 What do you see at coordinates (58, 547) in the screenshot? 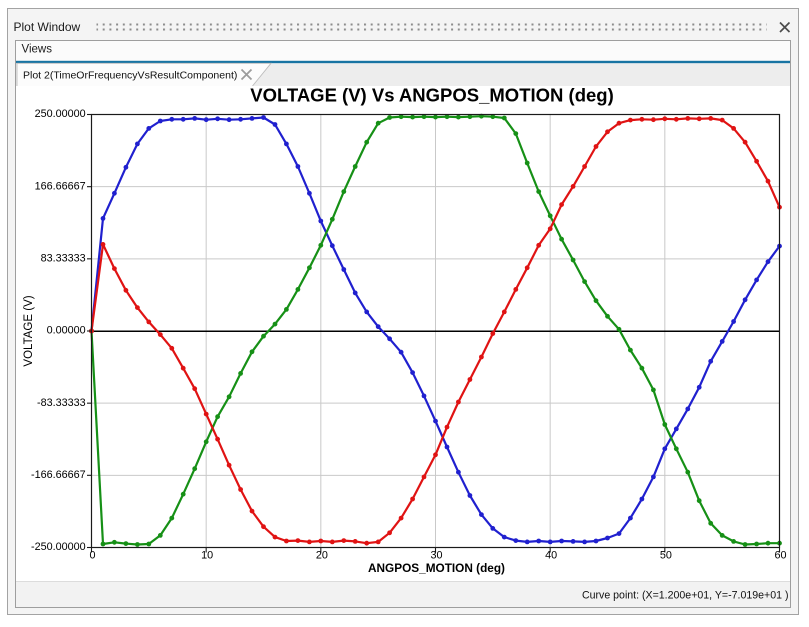
I see `svg-text: -250.00000` at bounding box center [58, 547].